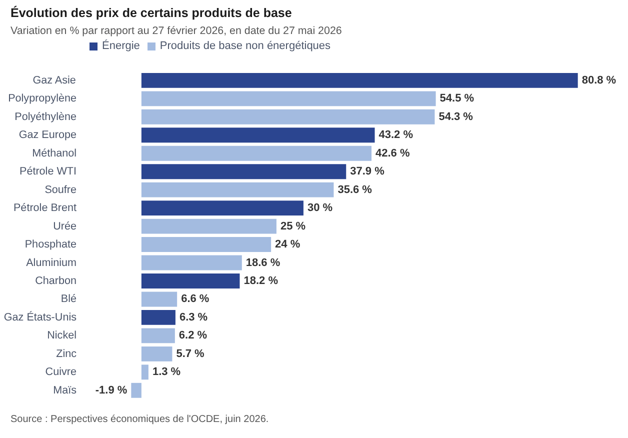 The width and height of the screenshot is (628, 438). Describe the element at coordinates (45, 116) in the screenshot. I see `y-tick-label: Polyéthylène` at that location.